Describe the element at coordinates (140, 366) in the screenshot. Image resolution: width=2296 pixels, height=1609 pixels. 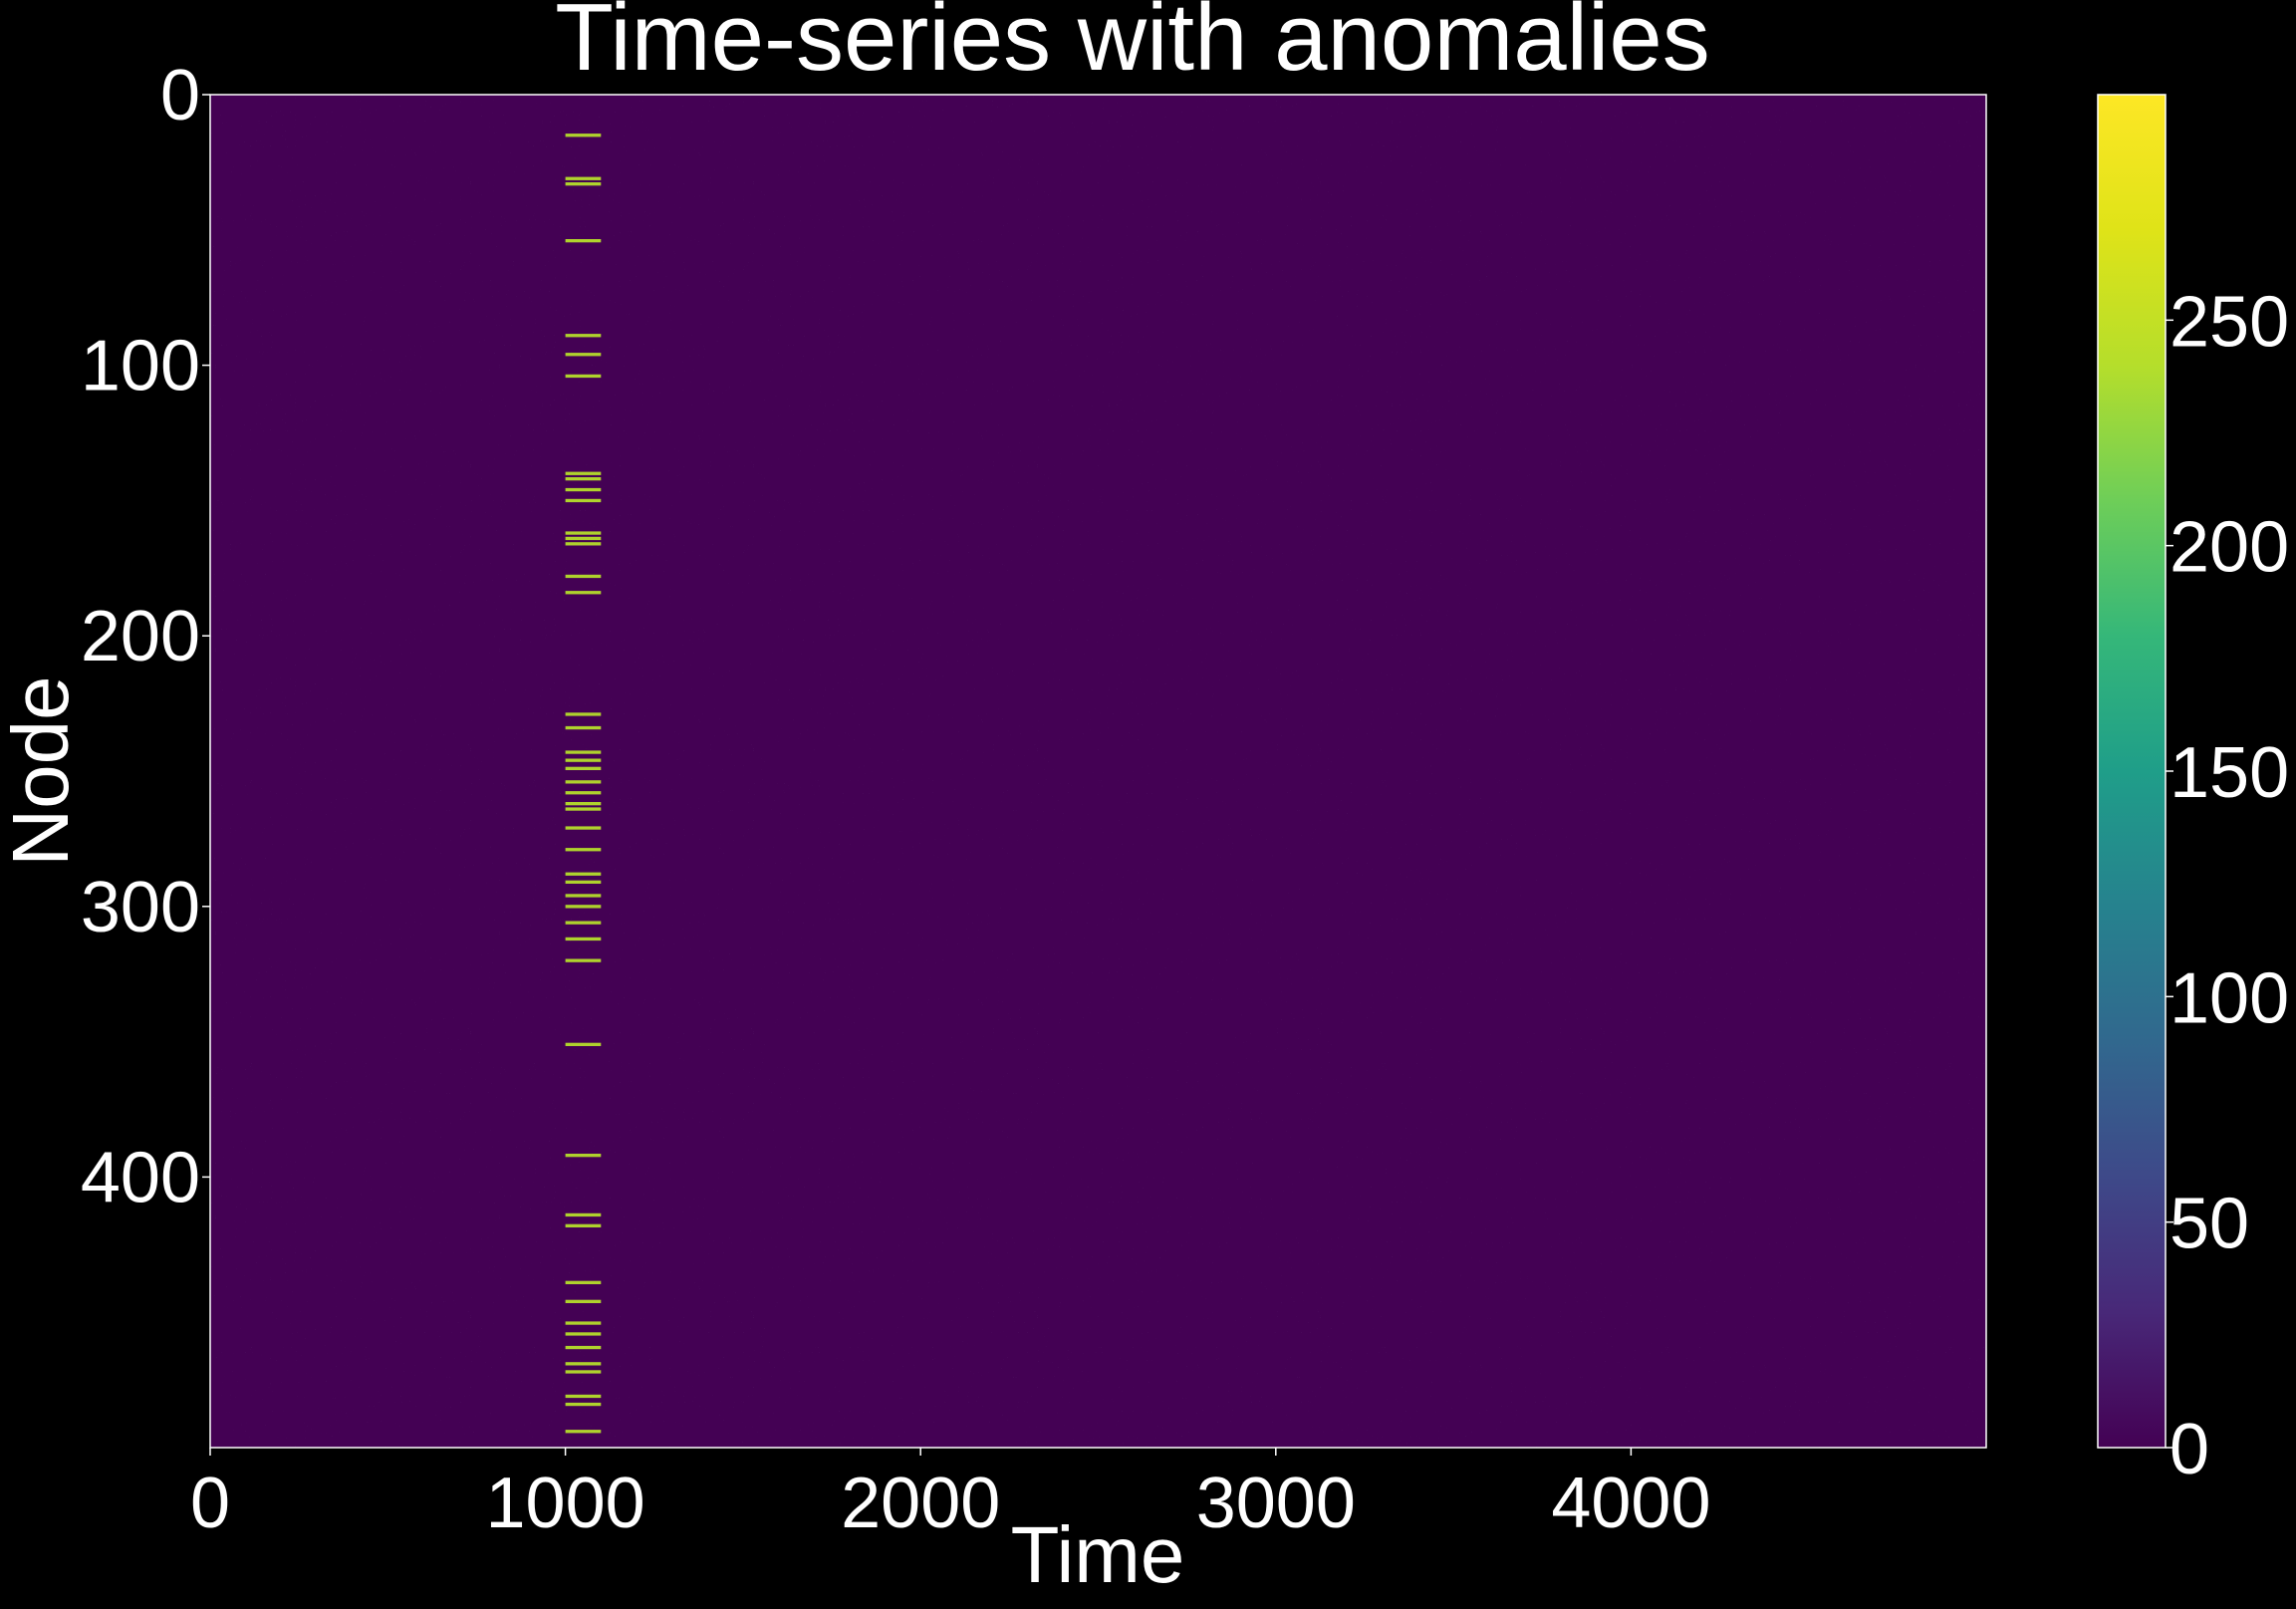
I see `y-tick-label: 100` at that location.